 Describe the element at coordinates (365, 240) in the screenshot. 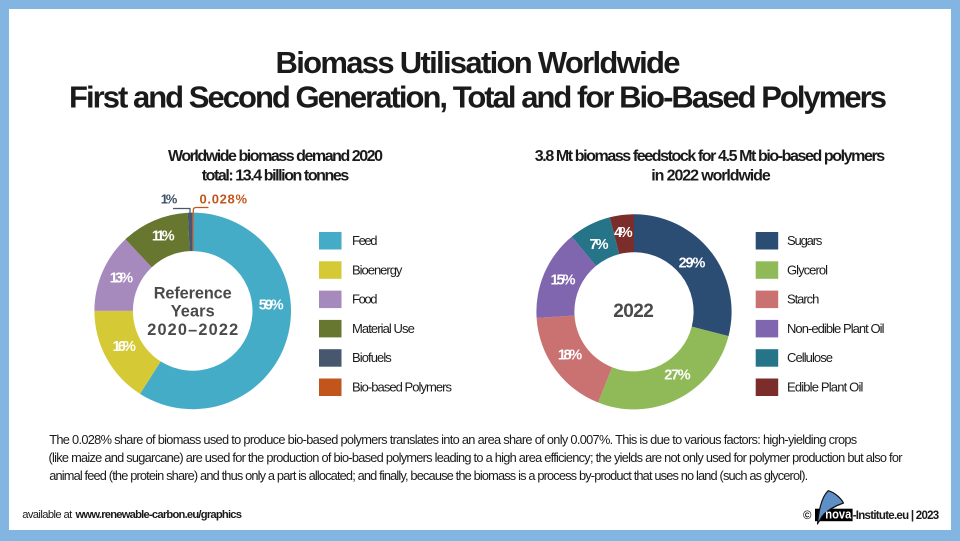

I see `svg-text: Feed` at that location.